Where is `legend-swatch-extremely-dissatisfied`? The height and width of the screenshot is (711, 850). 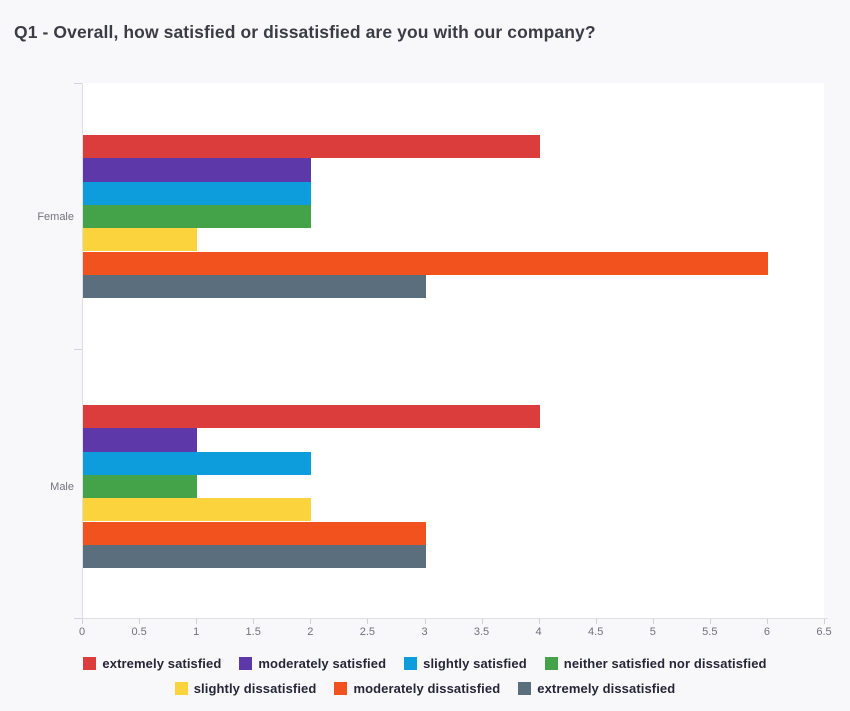 legend-swatch-extremely-dissatisfied is located at coordinates (525, 688).